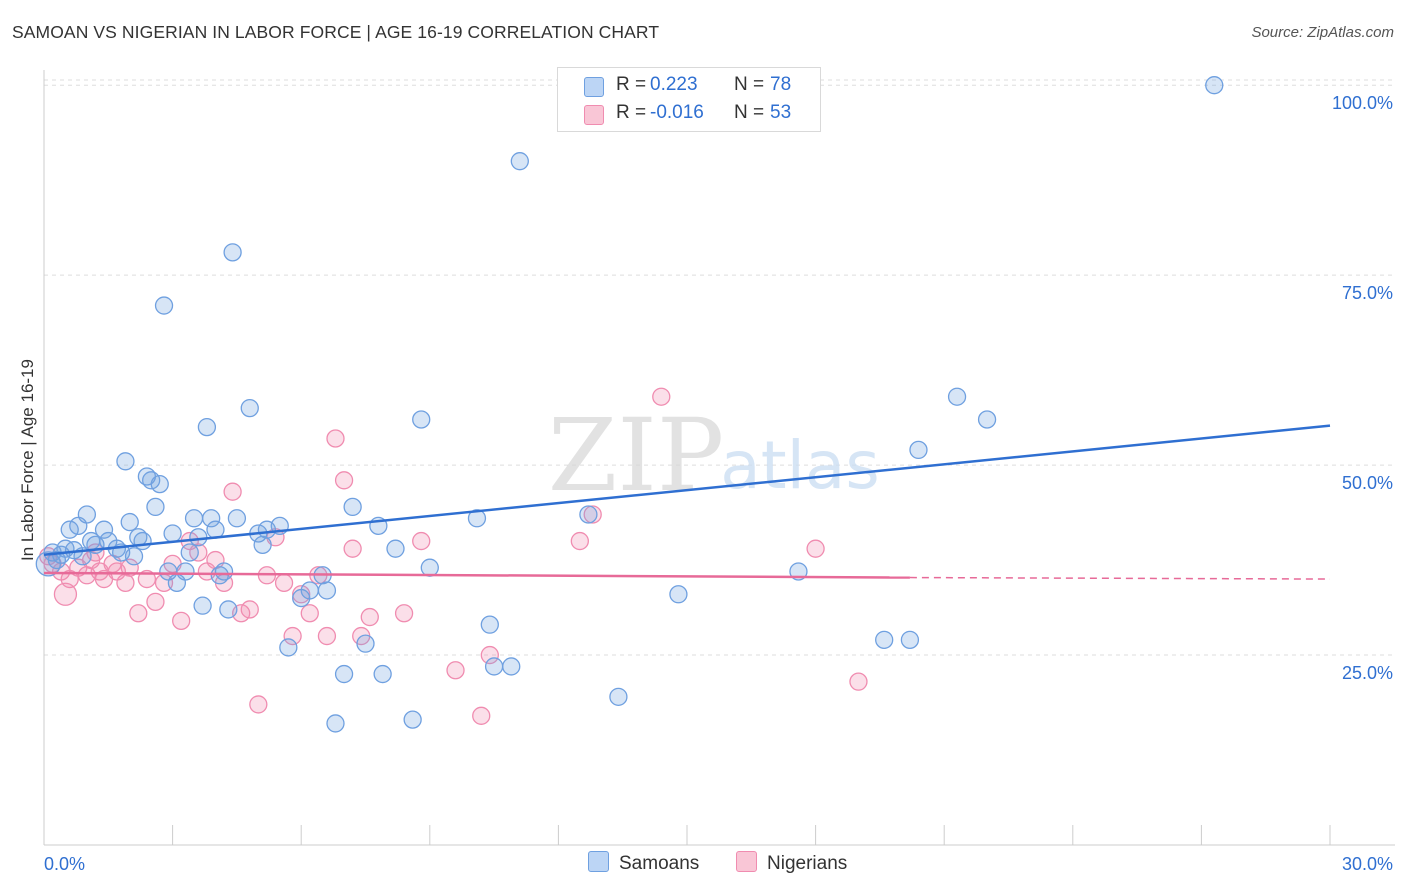  Describe the element at coordinates (689, 99) in the screenshot. I see `correlation-legend: R = 0.223 N = 78 R = -0.016 N = 53` at that location.